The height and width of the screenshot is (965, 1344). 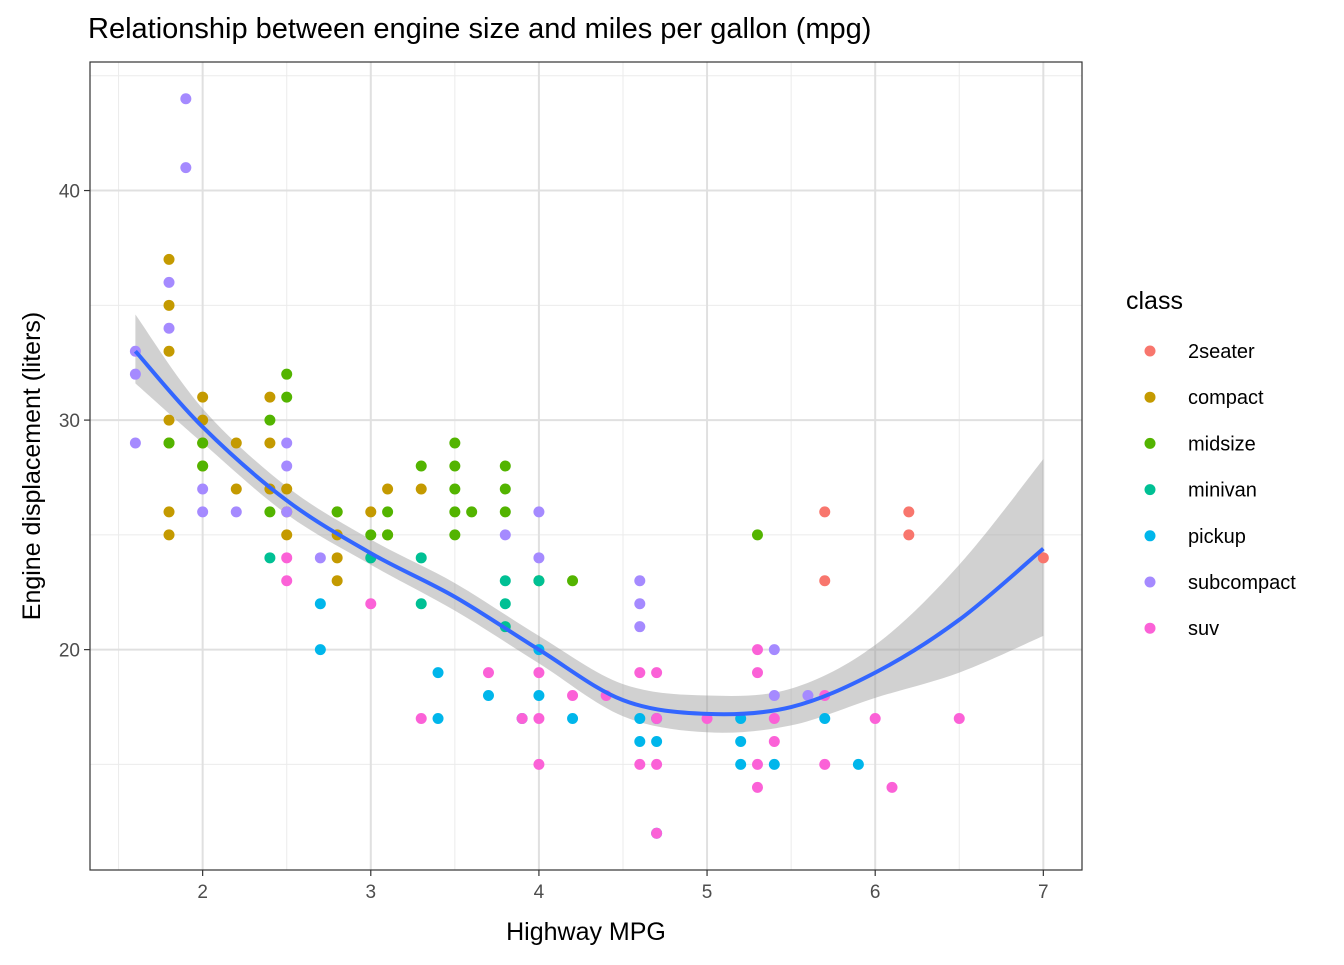 What do you see at coordinates (1203, 629) in the screenshot?
I see `legend-label-suv: suv` at bounding box center [1203, 629].